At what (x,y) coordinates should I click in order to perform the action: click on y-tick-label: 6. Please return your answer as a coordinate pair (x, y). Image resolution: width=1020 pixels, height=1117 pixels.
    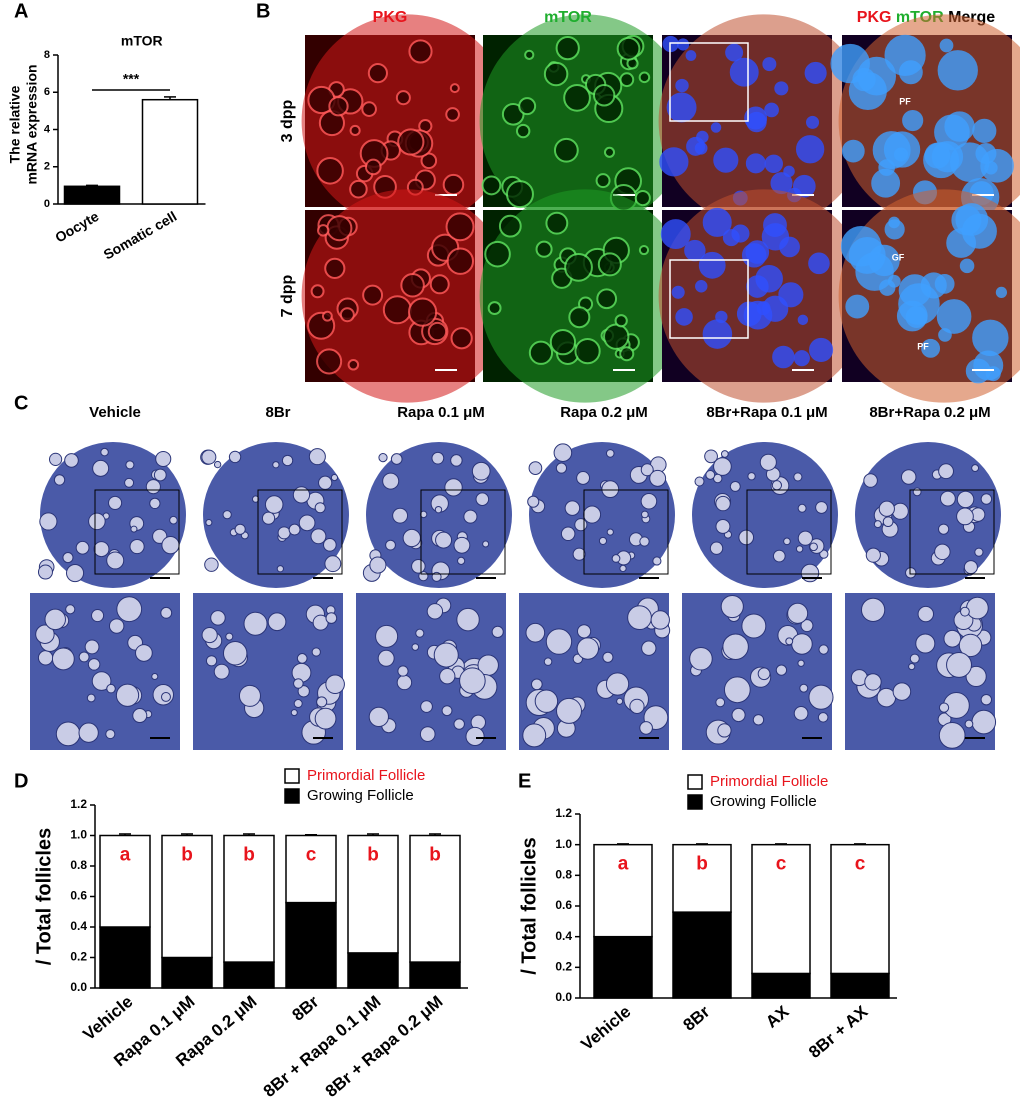
    Looking at the image, I should click on (47, 92).